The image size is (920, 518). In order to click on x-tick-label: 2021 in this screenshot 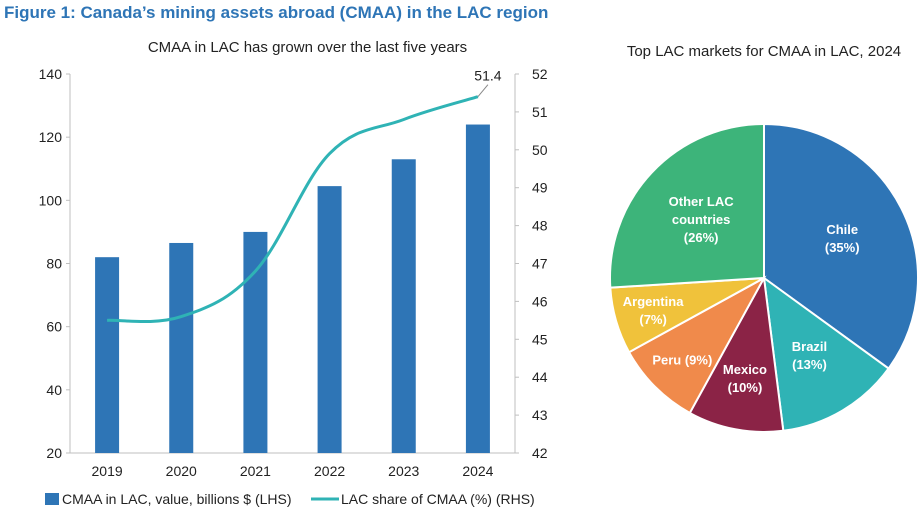, I will do `click(255, 471)`.